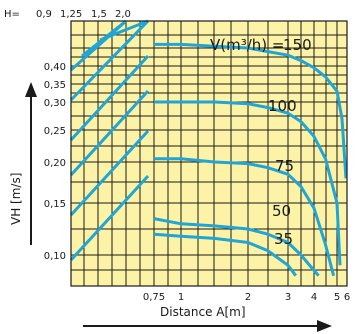 This screenshot has width=361, height=334. What do you see at coordinates (290, 142) in the screenshot?
I see `curve-labels: 150 100 75 50 35` at bounding box center [290, 142].